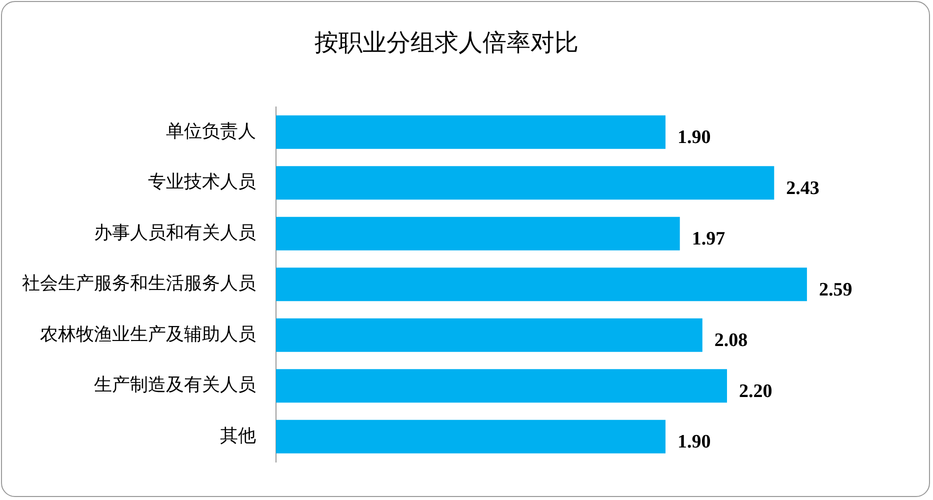 The width and height of the screenshot is (933, 500). What do you see at coordinates (175, 384) in the screenshot?
I see `y-tick-label: 生产制造及有关人员` at bounding box center [175, 384].